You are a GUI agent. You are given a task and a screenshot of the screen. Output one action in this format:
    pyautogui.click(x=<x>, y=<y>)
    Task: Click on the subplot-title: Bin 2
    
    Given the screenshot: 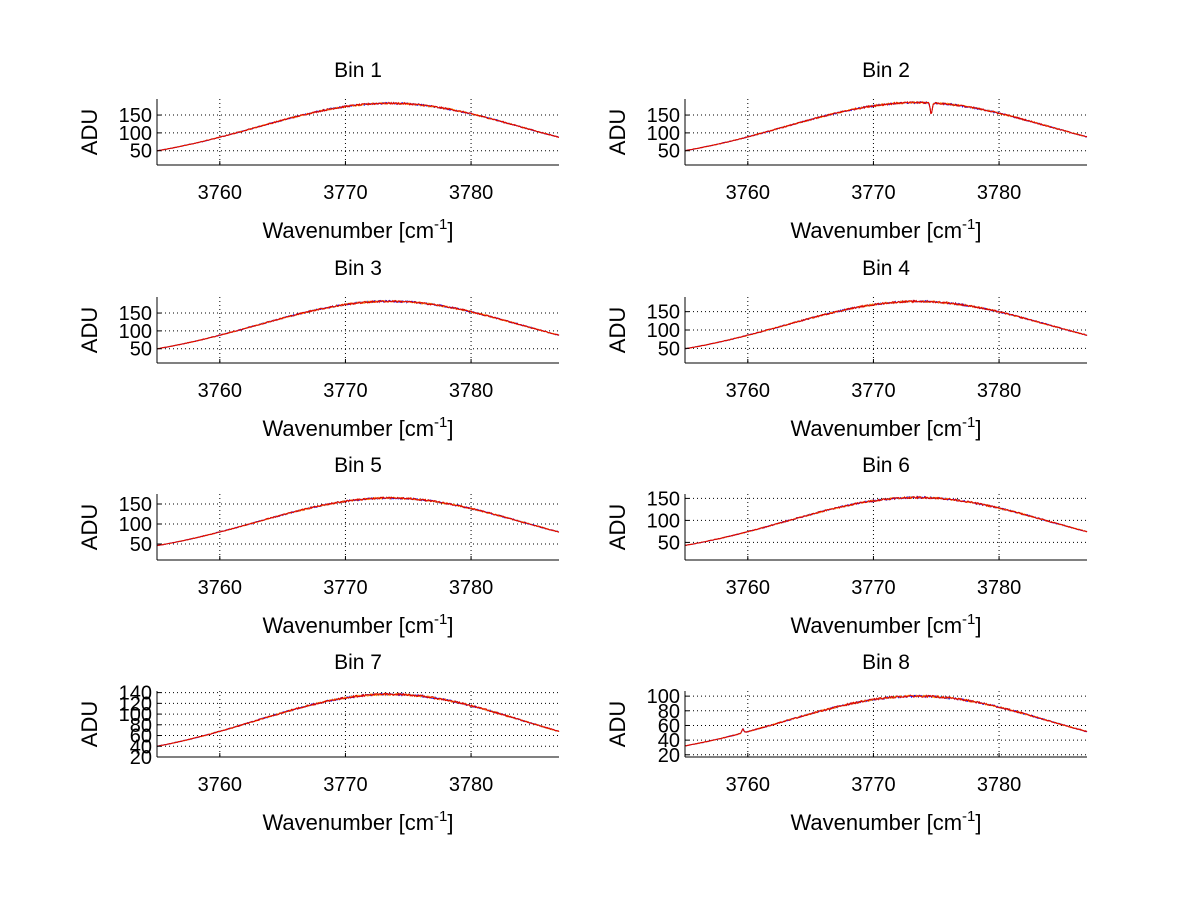 What is the action you would take?
    pyautogui.click(x=886, y=70)
    